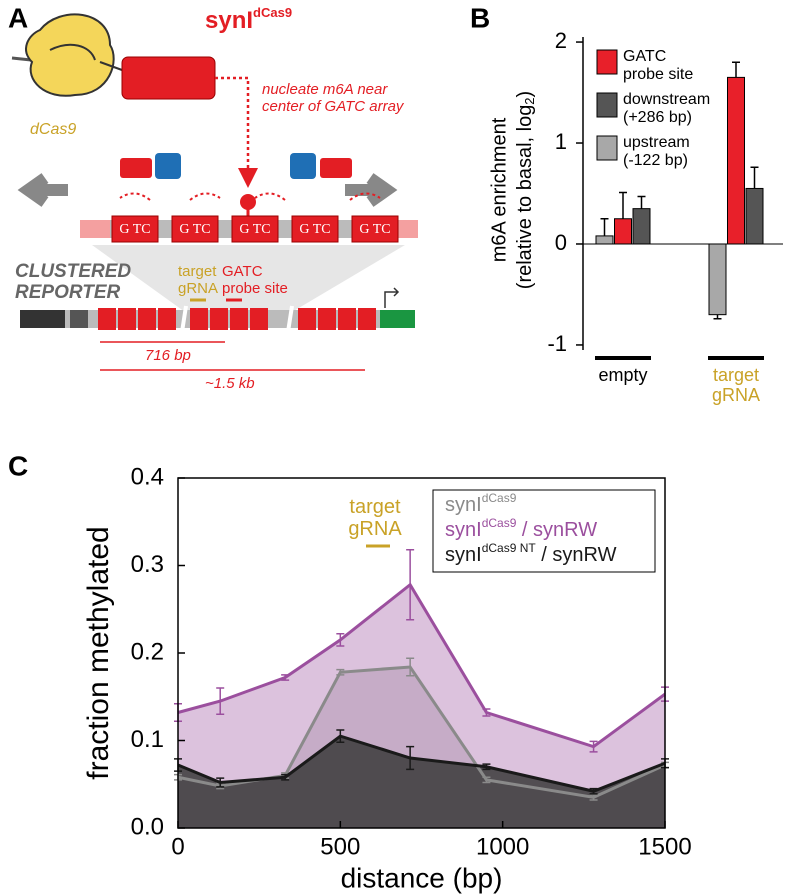  Describe the element at coordinates (95, 229) in the screenshot. I see `dna-end` at that location.